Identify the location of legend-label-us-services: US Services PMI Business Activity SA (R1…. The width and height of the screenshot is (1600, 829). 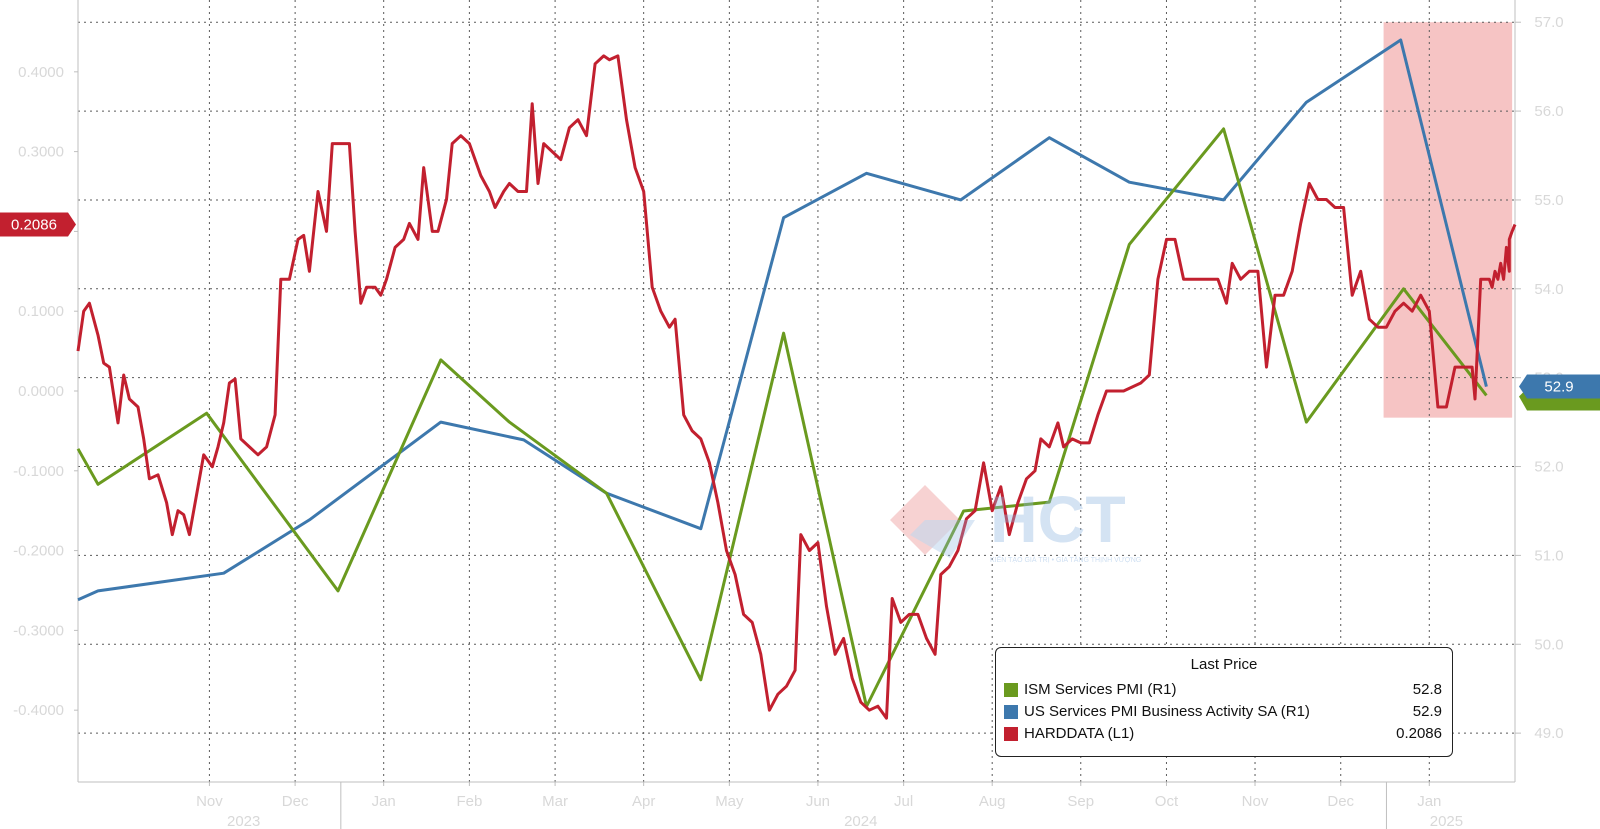
(1167, 711).